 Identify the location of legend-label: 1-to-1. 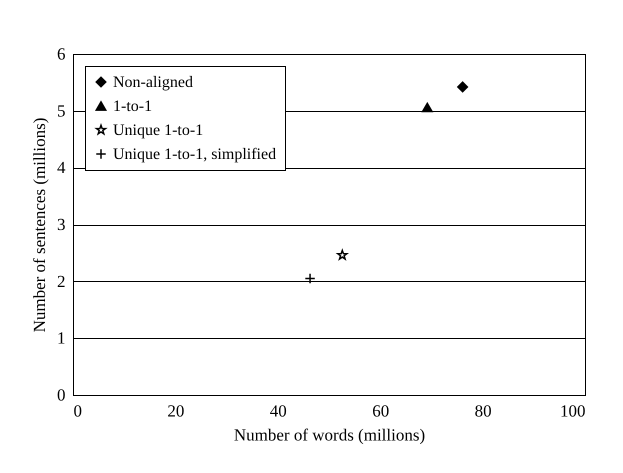
(132, 106).